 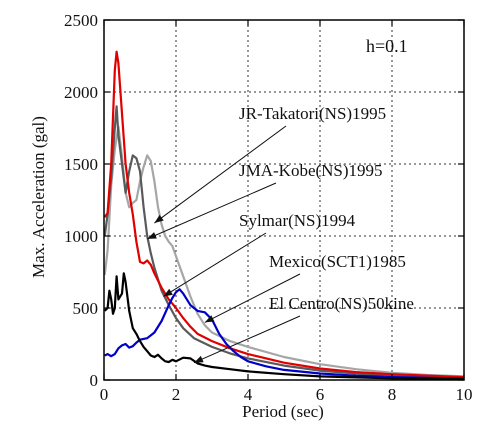 I want to click on callout-arrowhead-el-centro-ns-50kine, so click(x=199, y=359).